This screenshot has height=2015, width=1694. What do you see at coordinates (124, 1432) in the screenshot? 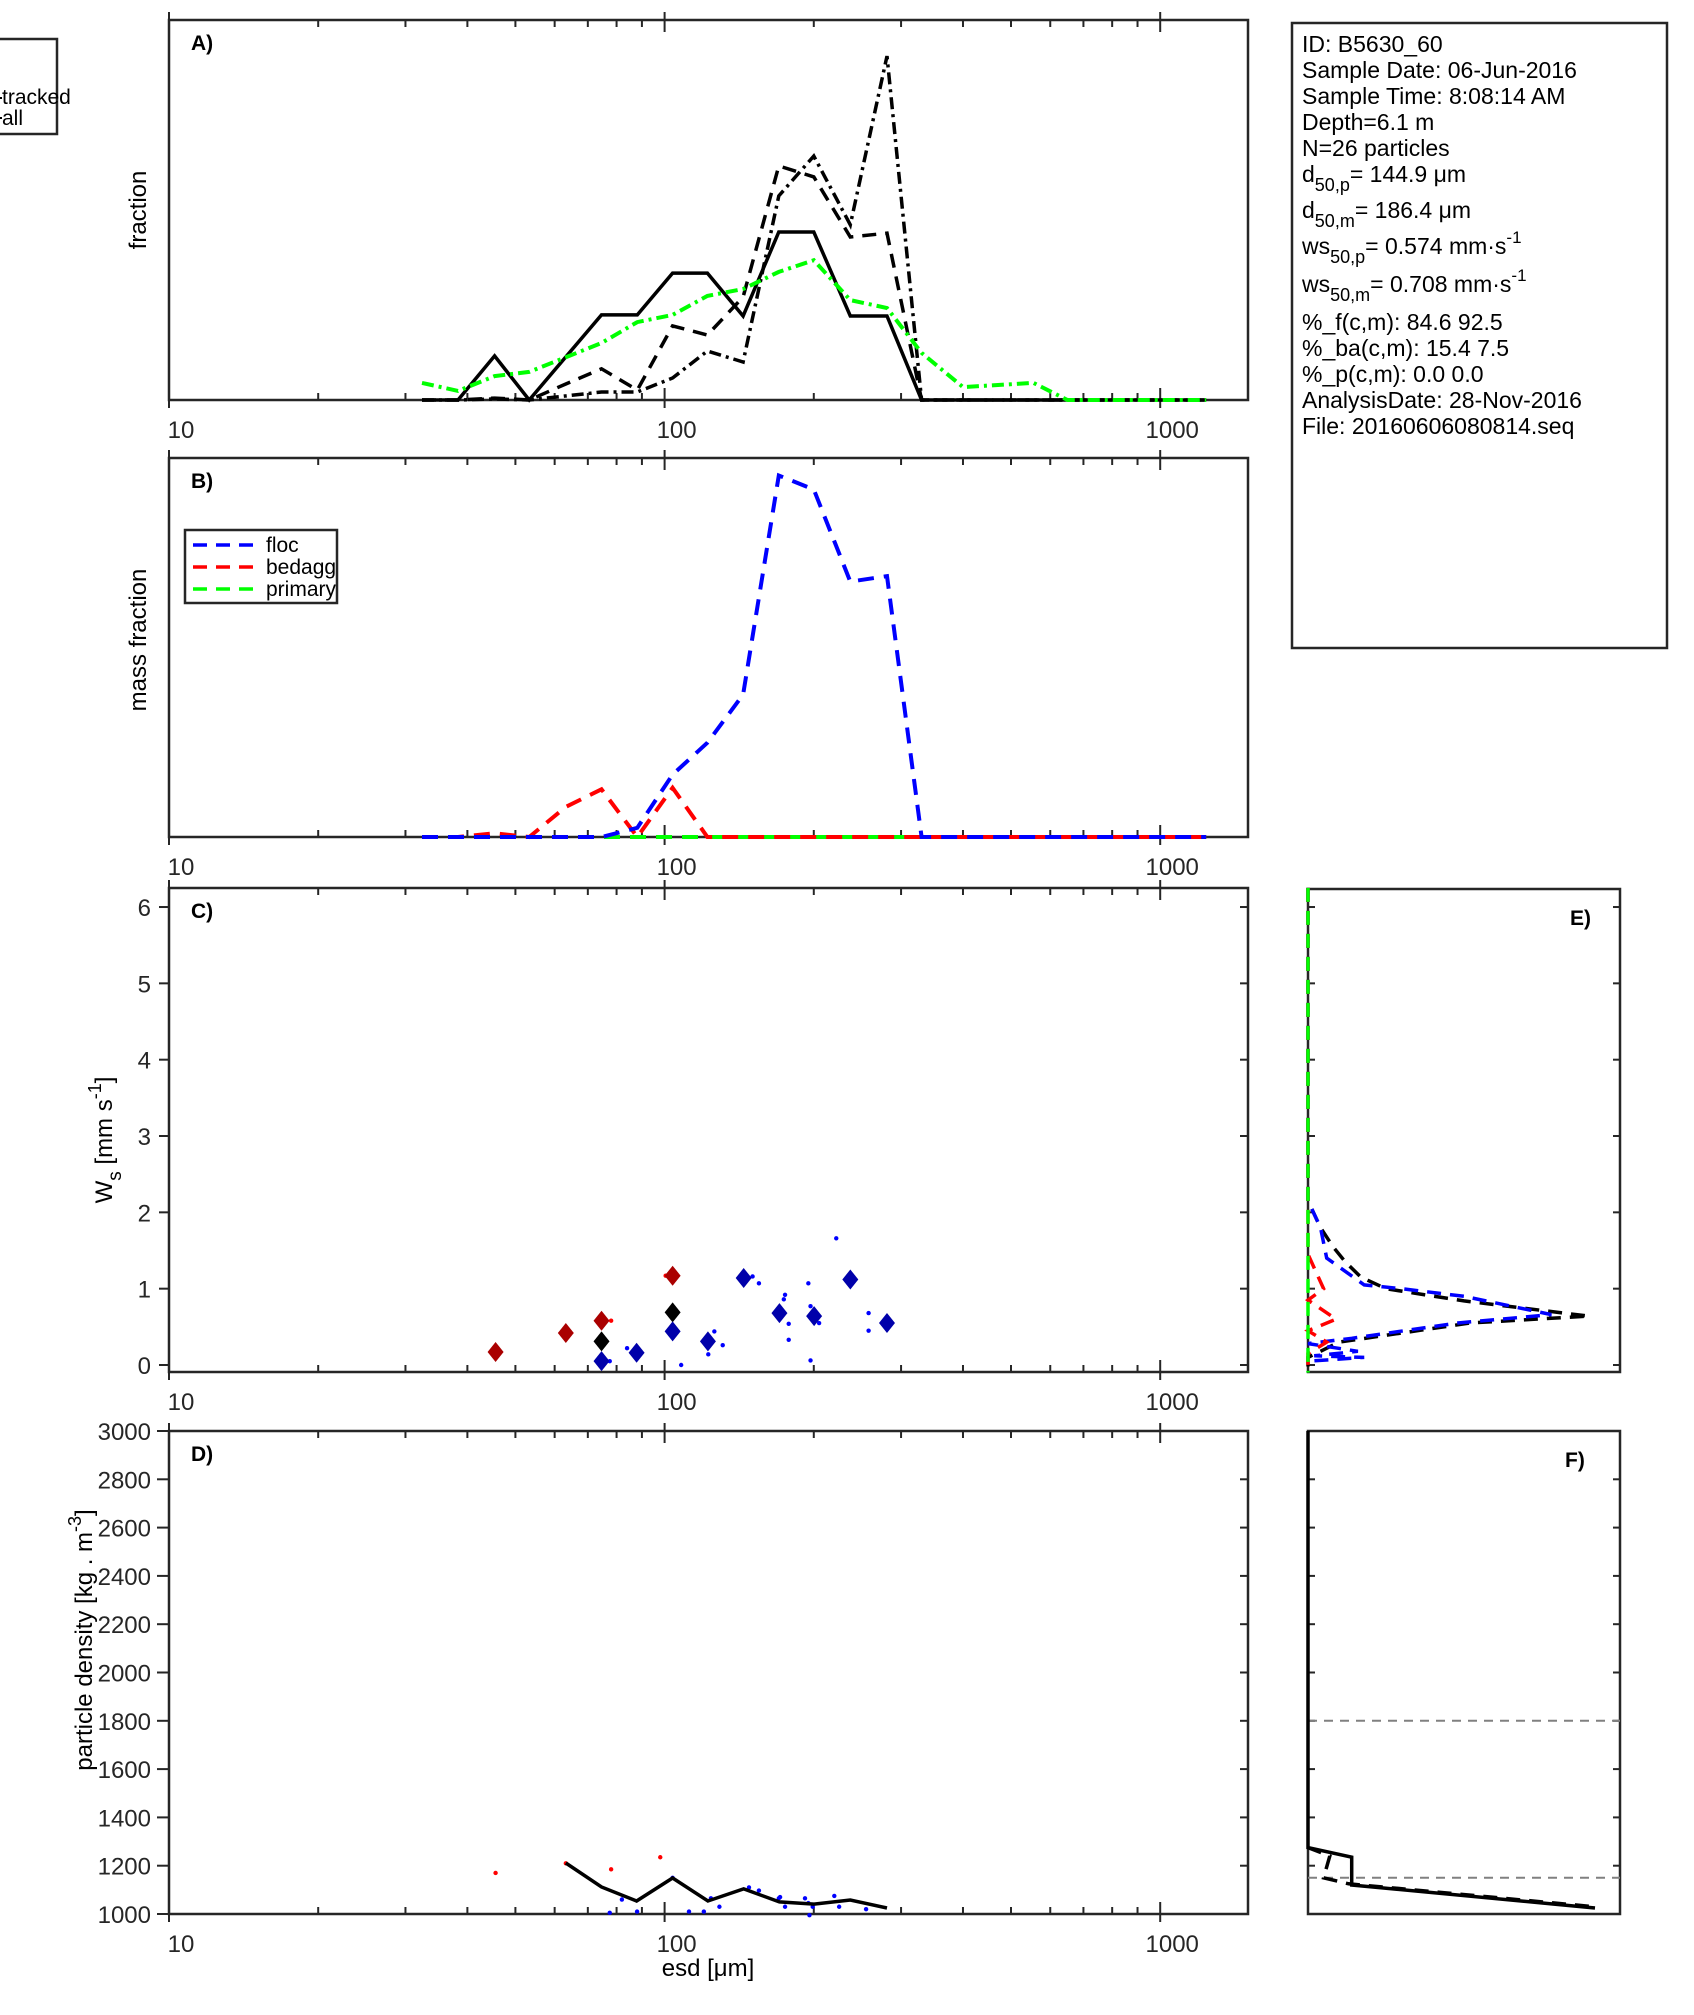
I see `y-tick-label: 3000` at bounding box center [124, 1432].